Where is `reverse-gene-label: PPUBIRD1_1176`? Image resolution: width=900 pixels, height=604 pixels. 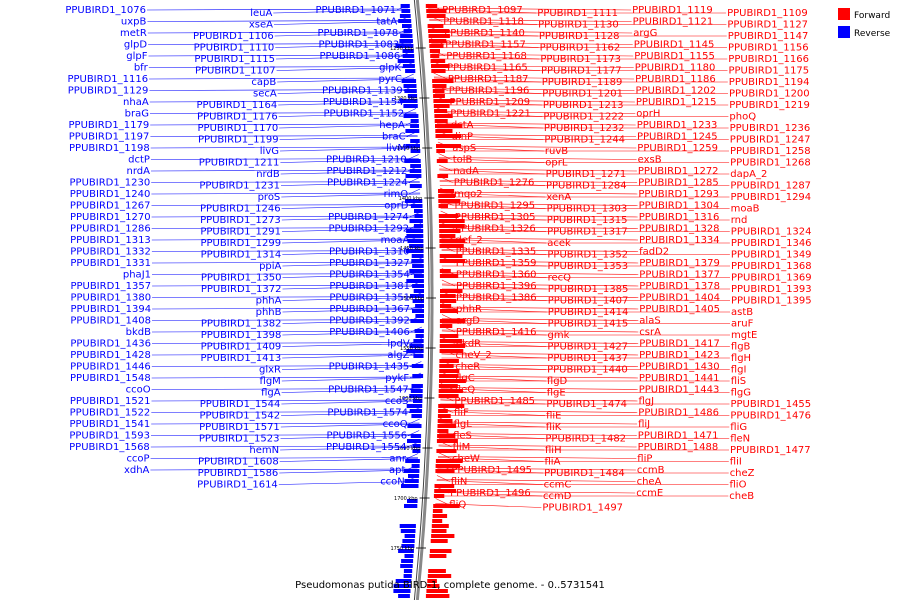
reverse-gene-label: PPUBIRD1_1176 is located at coordinates (237, 117).